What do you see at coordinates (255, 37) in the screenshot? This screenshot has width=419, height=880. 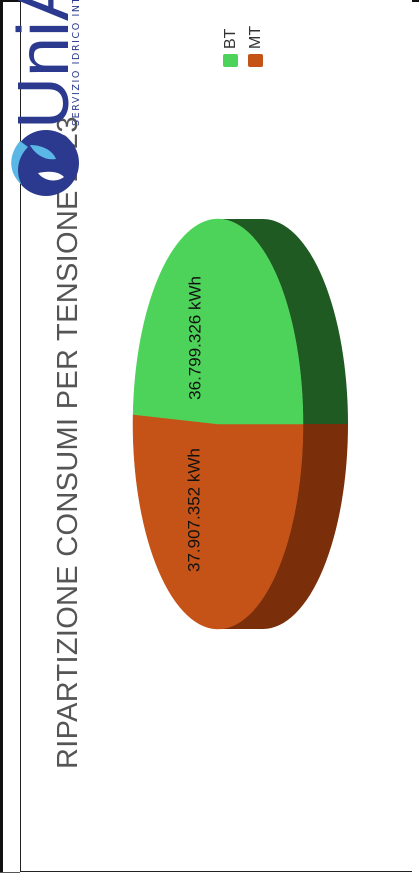 I see `legend-label-mt: MT` at bounding box center [255, 37].